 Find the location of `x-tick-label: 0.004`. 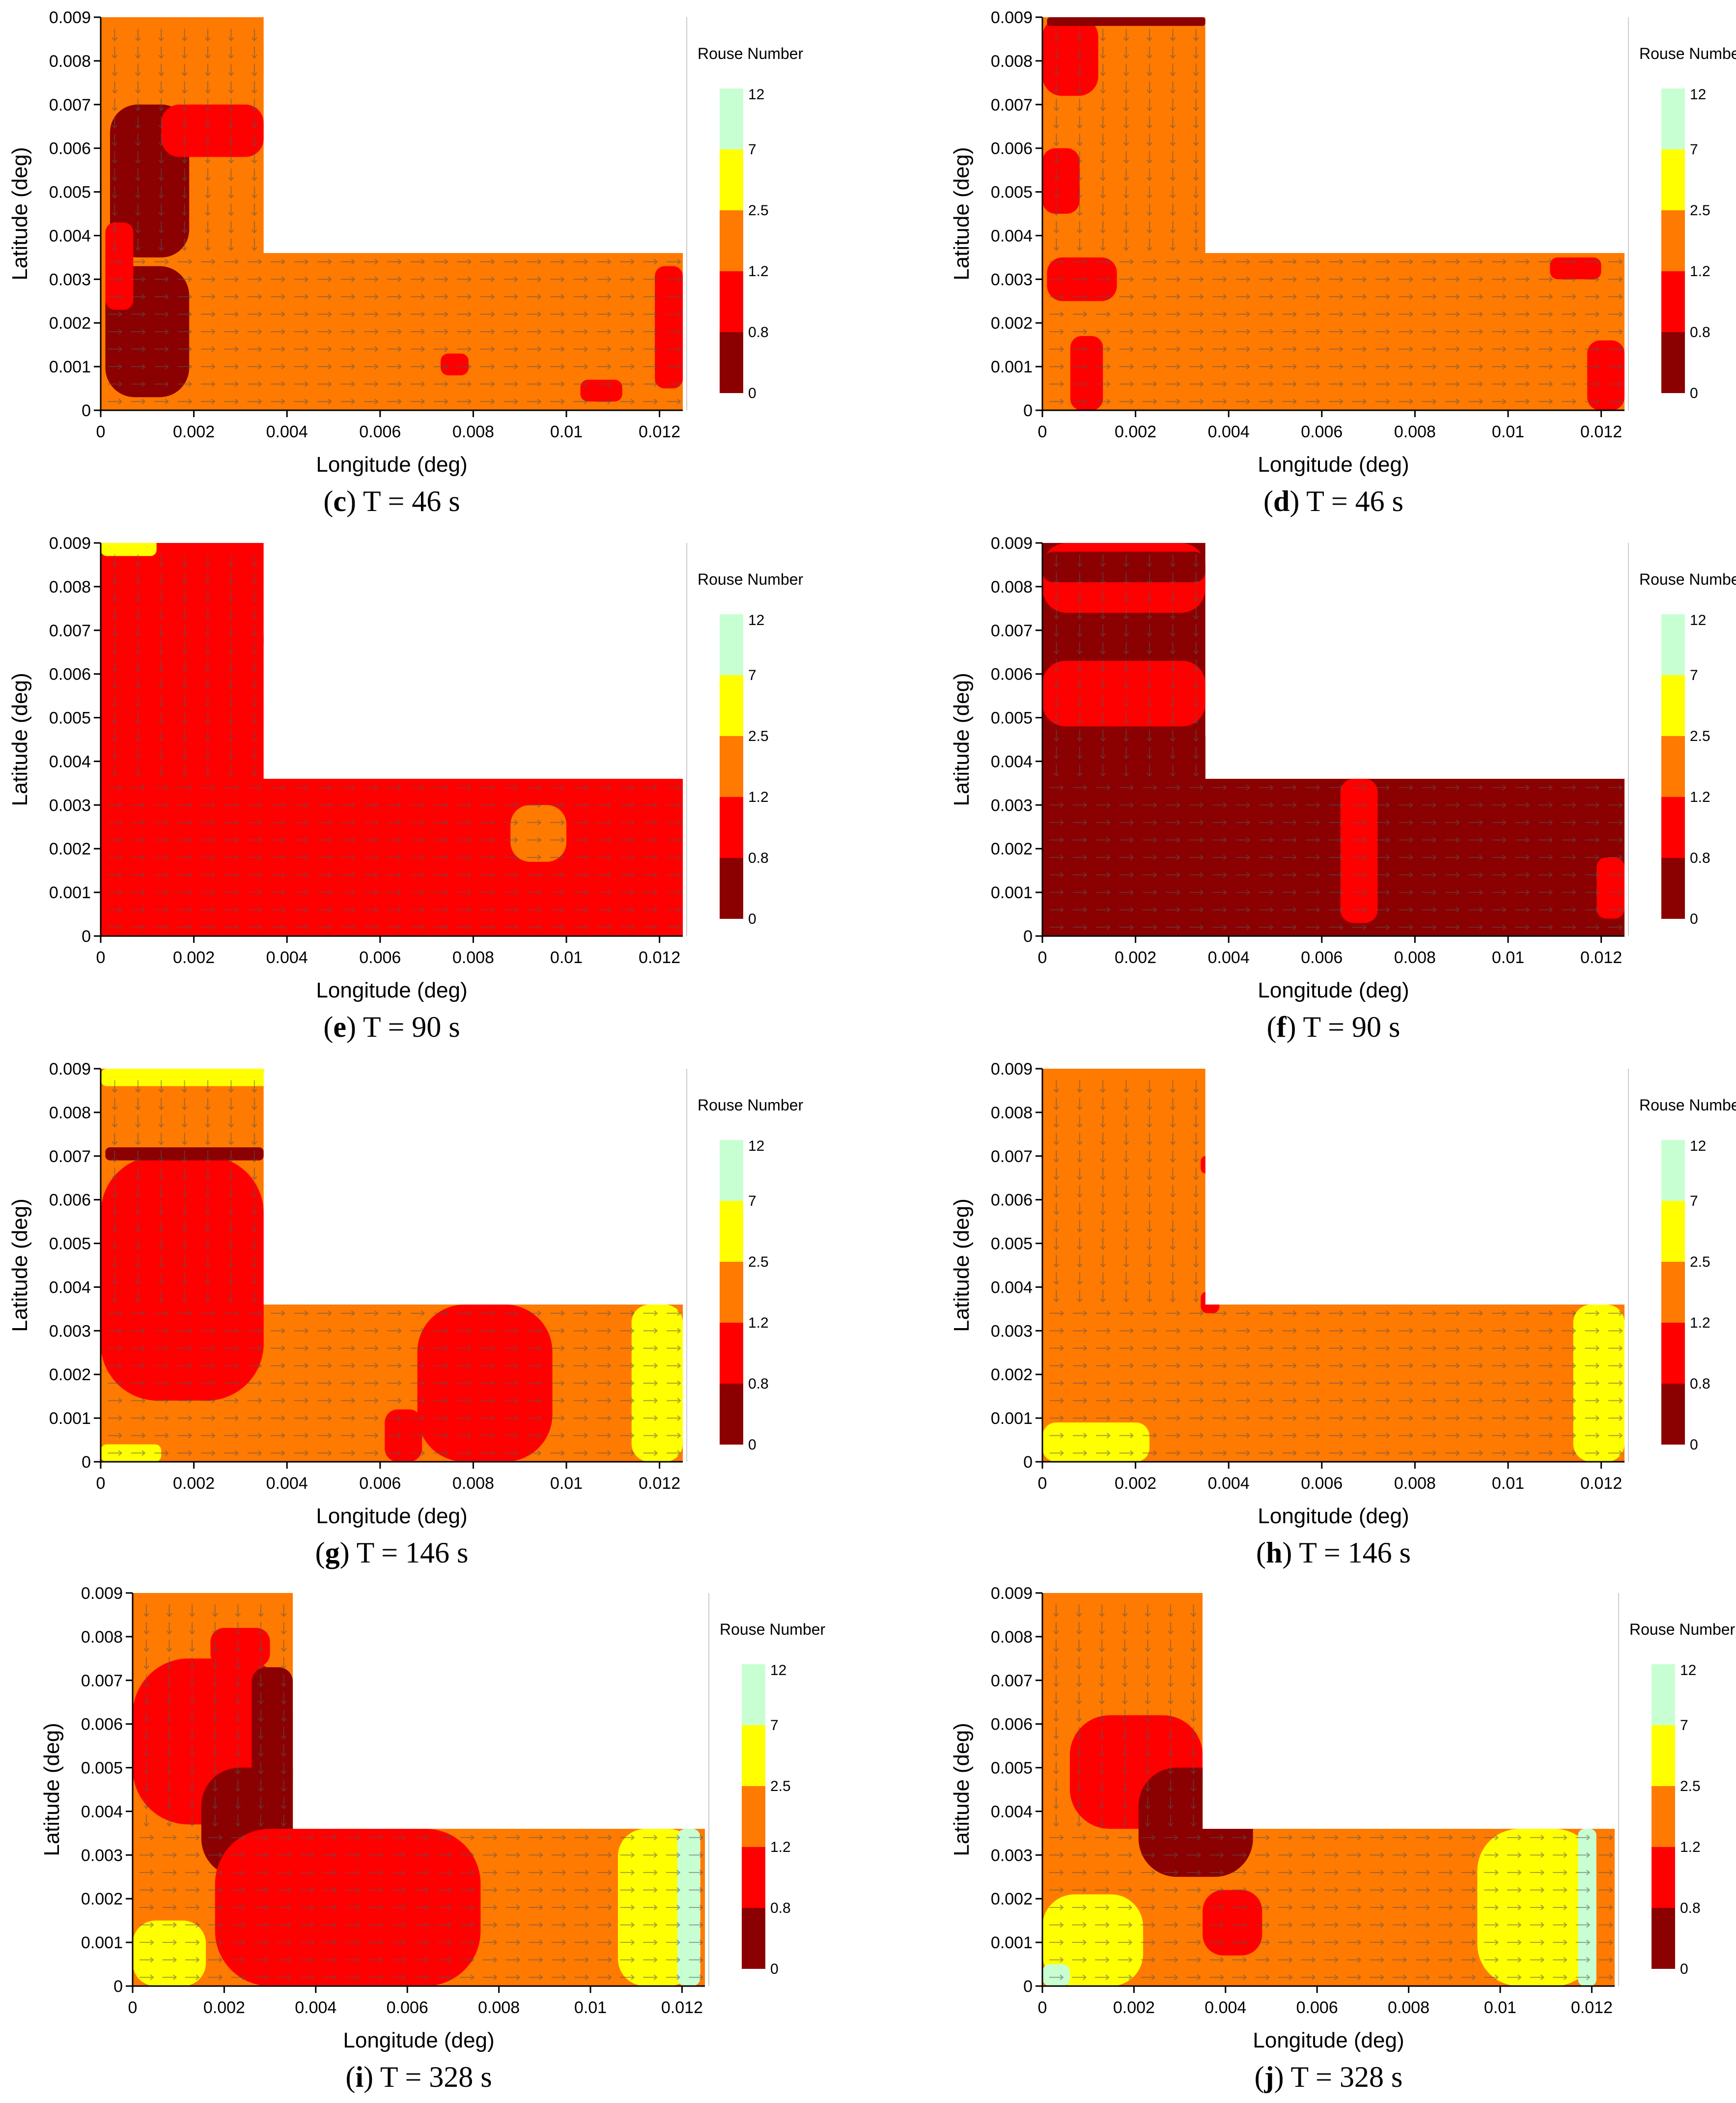

x-tick-label: 0.004 is located at coordinates (287, 1483).